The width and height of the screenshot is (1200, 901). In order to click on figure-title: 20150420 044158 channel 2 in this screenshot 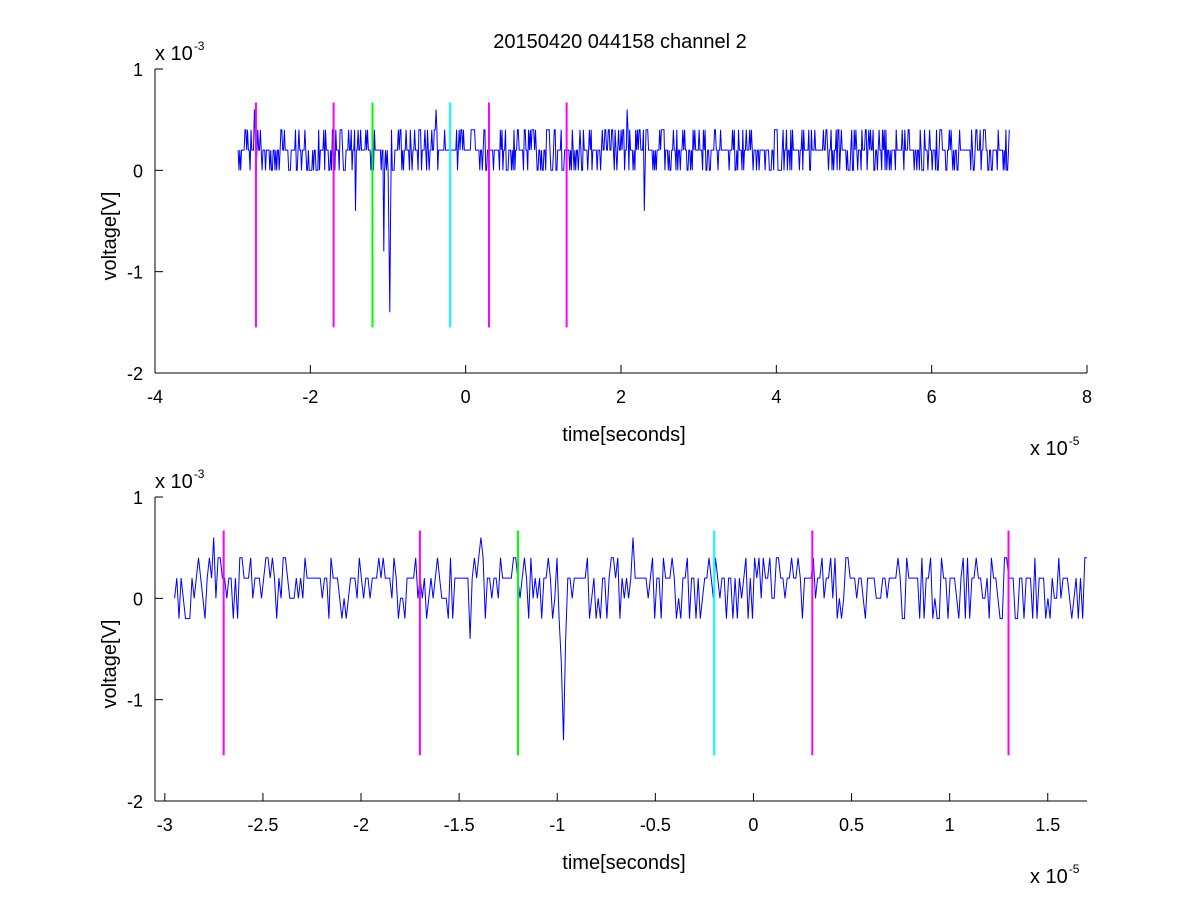, I will do `click(620, 42)`.